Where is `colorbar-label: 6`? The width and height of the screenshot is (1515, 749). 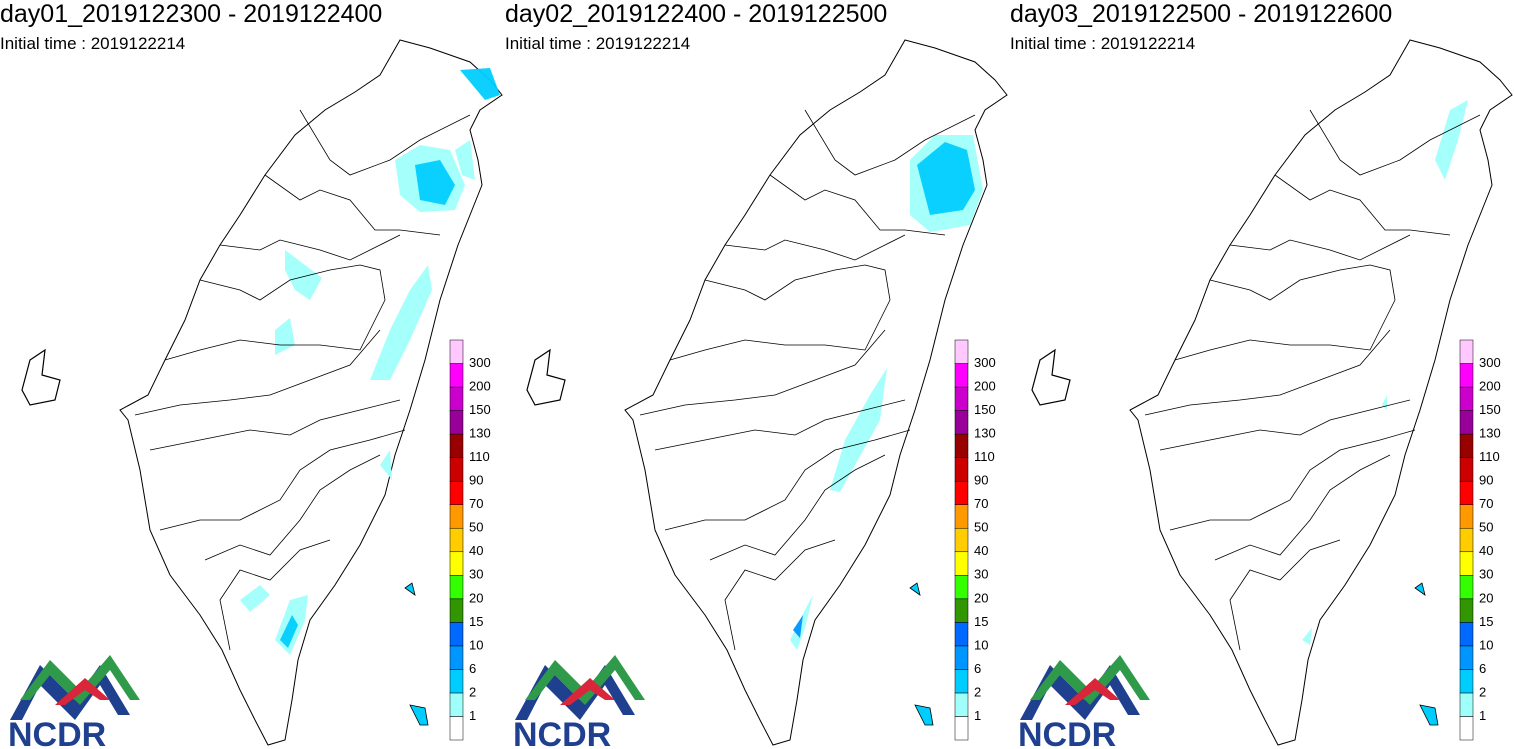
colorbar-label: 6 is located at coordinates (977, 668).